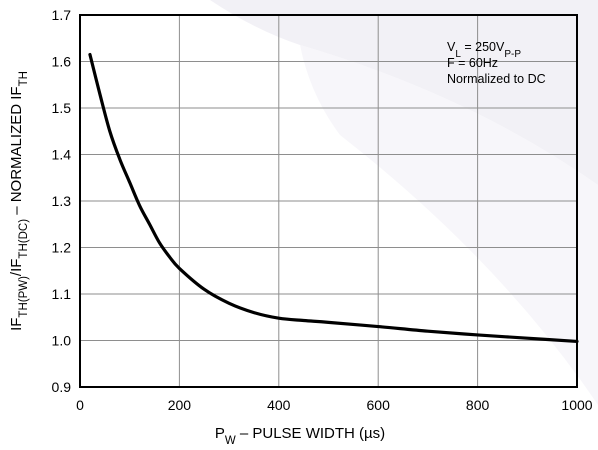 This screenshot has width=598, height=450. I want to click on annotation-text: VL = 250VP-P F = 60Hz Normalized to DC, so click(496, 63).